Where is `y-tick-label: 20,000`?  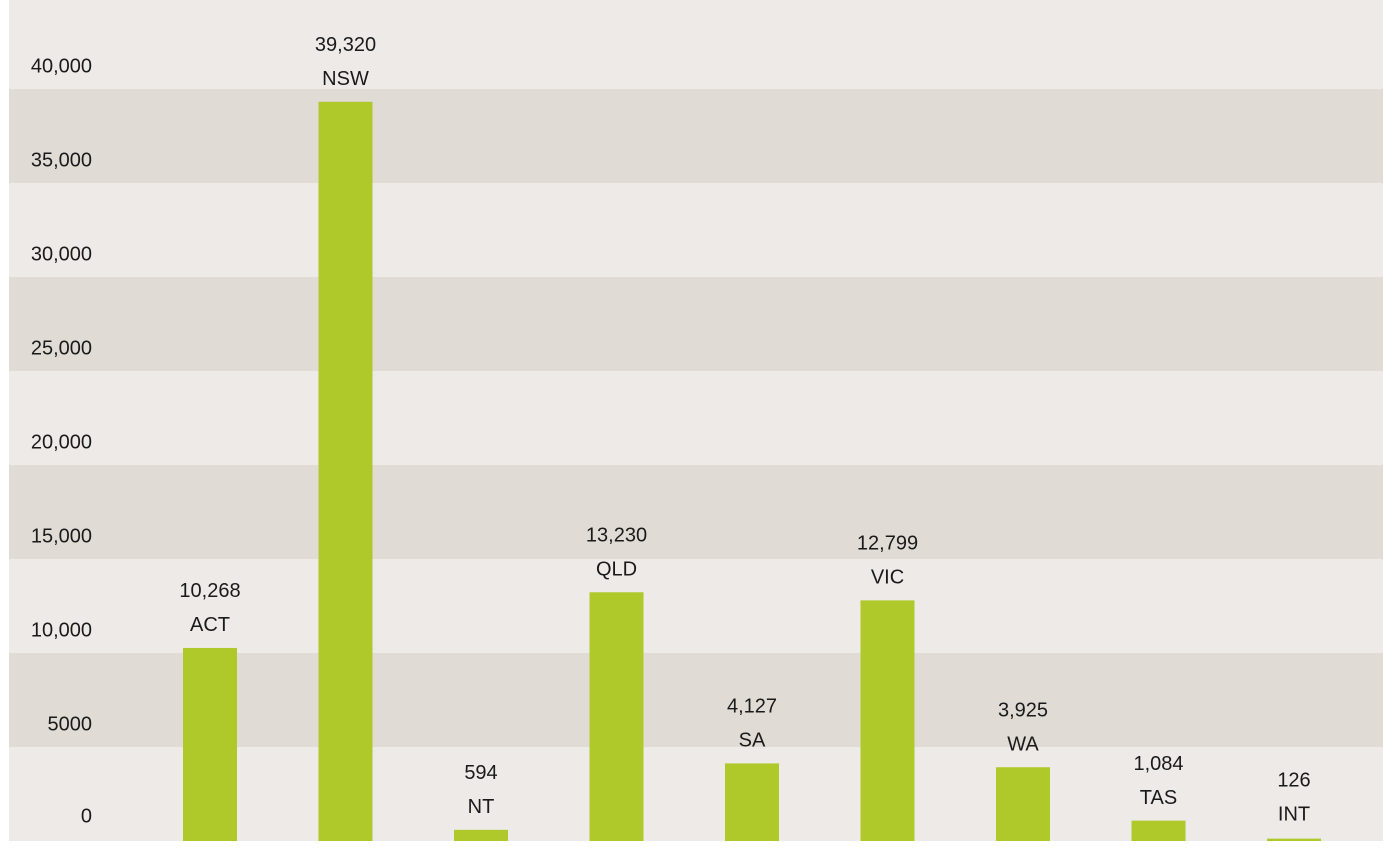 y-tick-label: 20,000 is located at coordinates (61, 442).